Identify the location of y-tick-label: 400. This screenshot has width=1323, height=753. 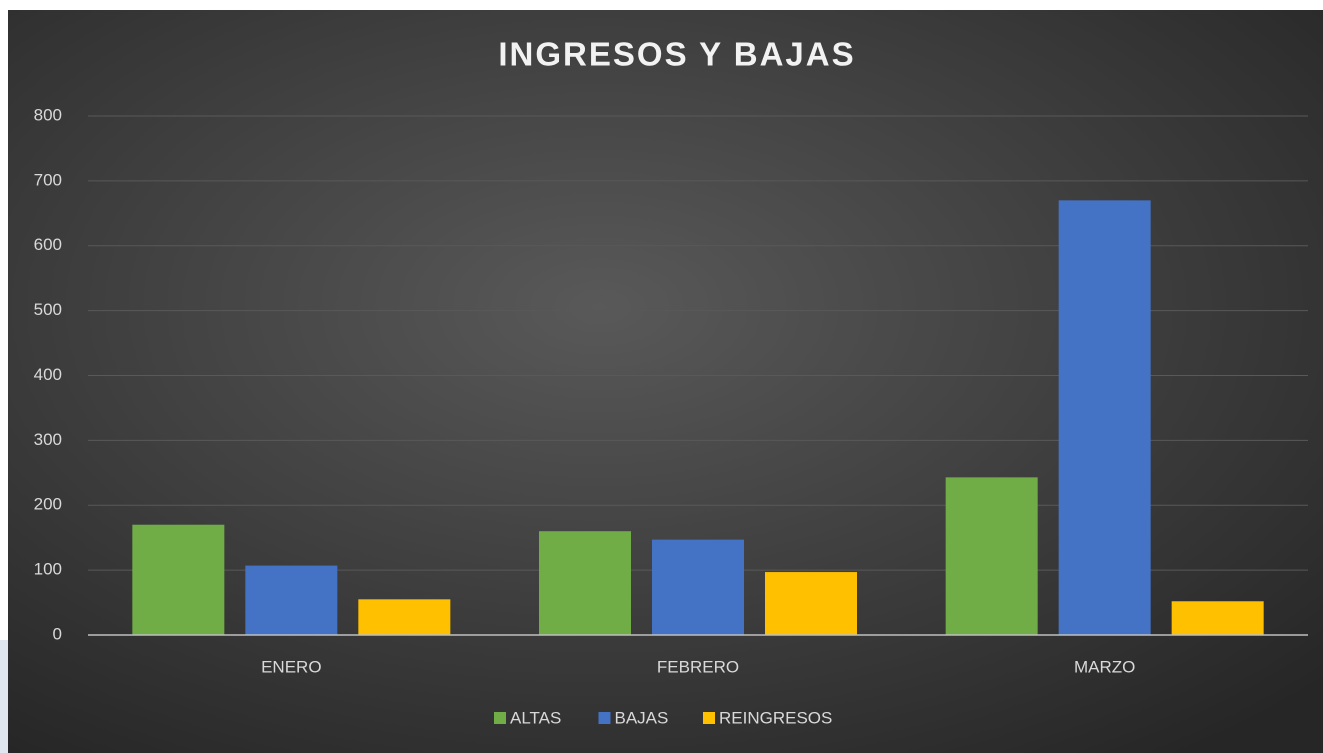
(48, 374).